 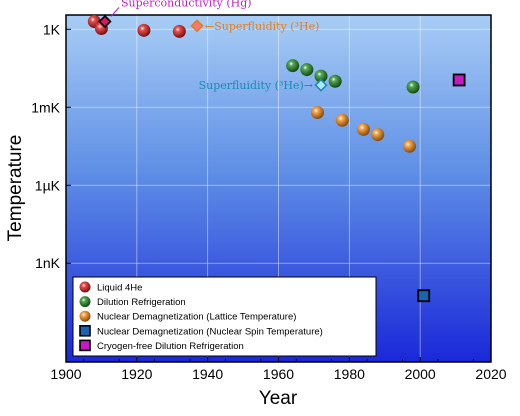 What do you see at coordinates (141, 302) in the screenshot?
I see `legend-label: Dilution Refrigeration` at bounding box center [141, 302].